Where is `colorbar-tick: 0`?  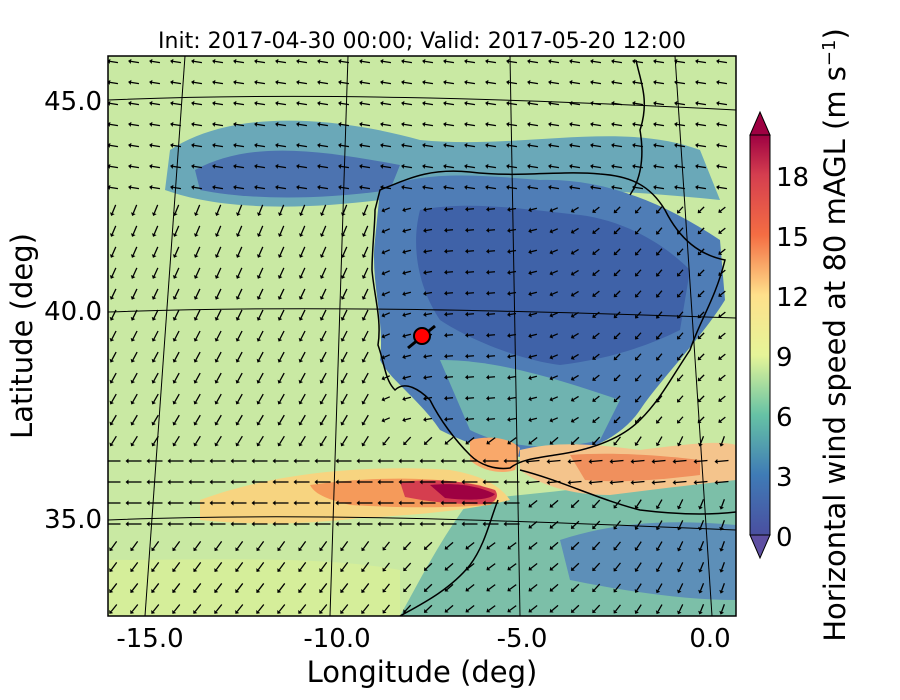 colorbar-tick: 0 is located at coordinates (784, 538).